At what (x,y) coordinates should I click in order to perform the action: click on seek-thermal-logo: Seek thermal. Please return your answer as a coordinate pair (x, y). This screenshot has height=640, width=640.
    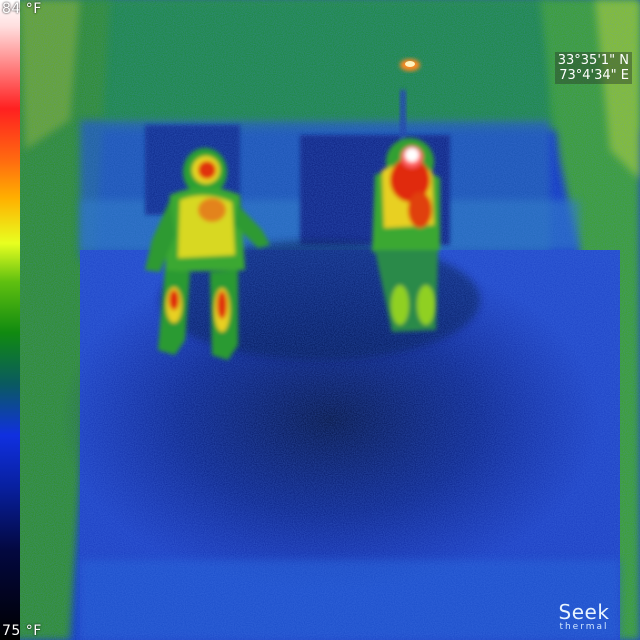
    Looking at the image, I should click on (584, 618).